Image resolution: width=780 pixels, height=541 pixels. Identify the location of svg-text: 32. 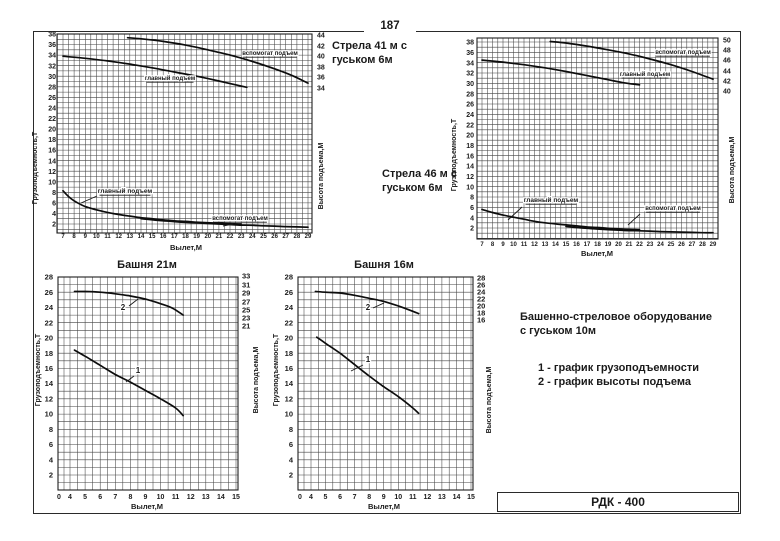
(52, 66).